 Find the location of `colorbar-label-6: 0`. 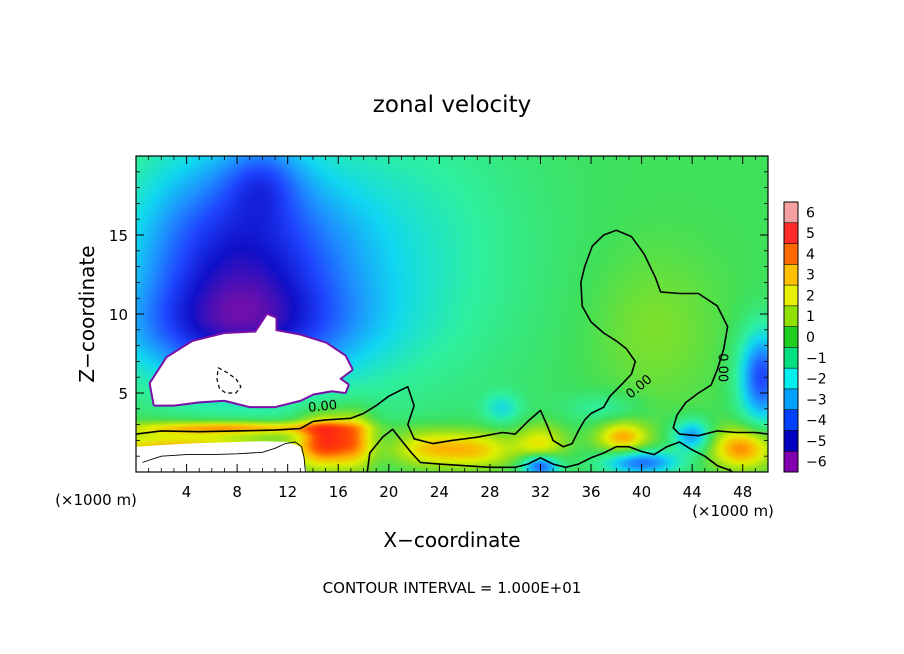

colorbar-label-6: 0 is located at coordinates (810, 338).